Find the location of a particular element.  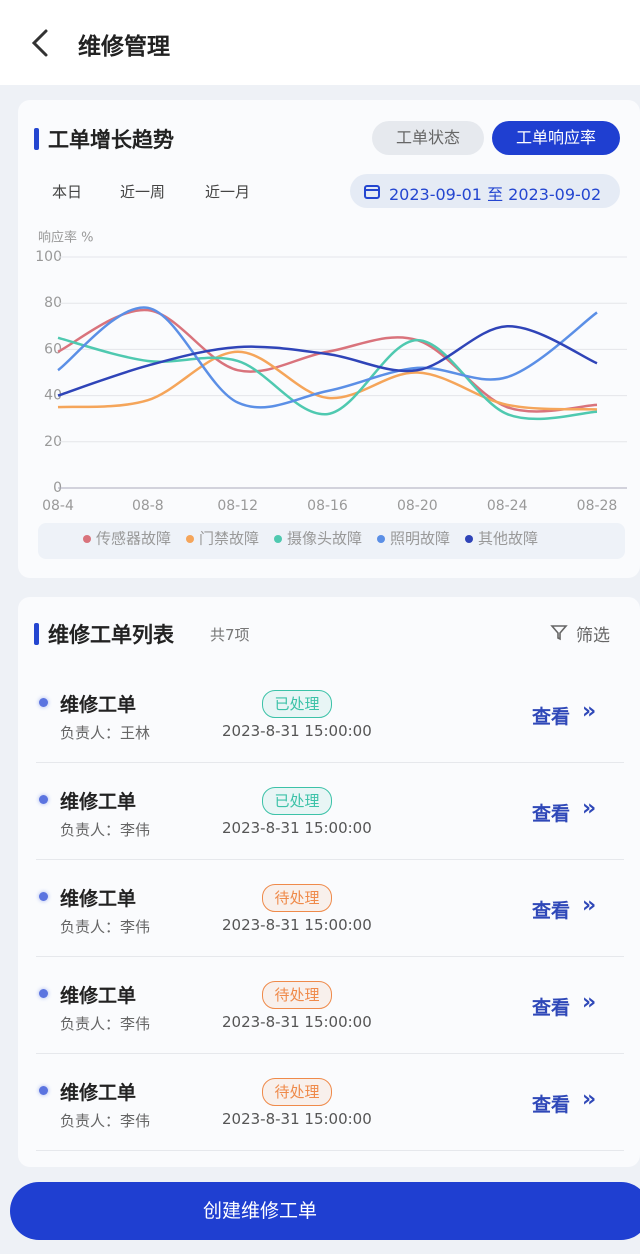

item-owner: 负责人：王林 is located at coordinates (105, 733).